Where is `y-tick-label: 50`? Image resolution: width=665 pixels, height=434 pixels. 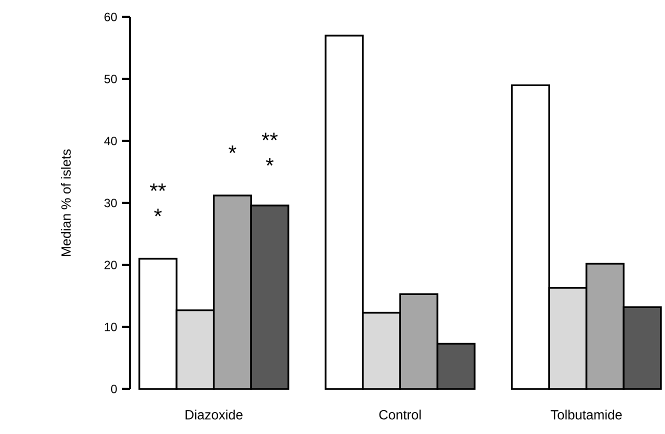
y-tick-label: 50 is located at coordinates (110, 79).